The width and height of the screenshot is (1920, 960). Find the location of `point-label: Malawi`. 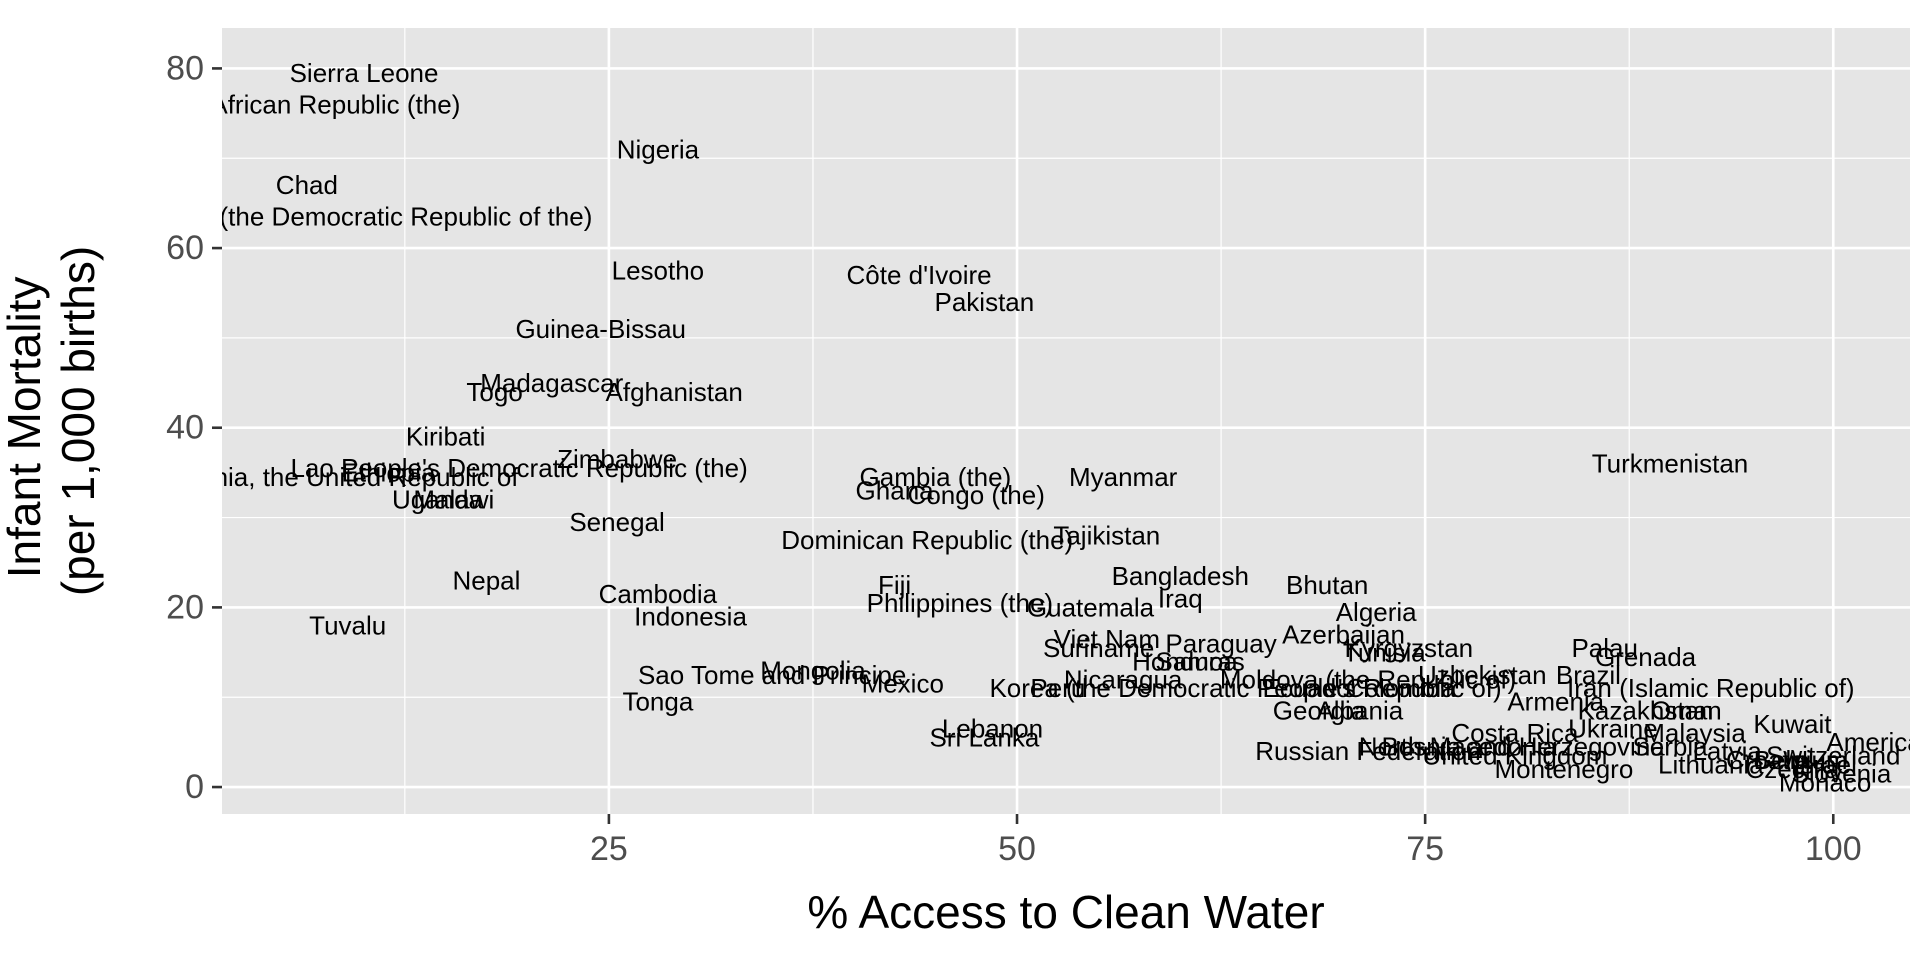

point-label: Malawi is located at coordinates (453, 500).